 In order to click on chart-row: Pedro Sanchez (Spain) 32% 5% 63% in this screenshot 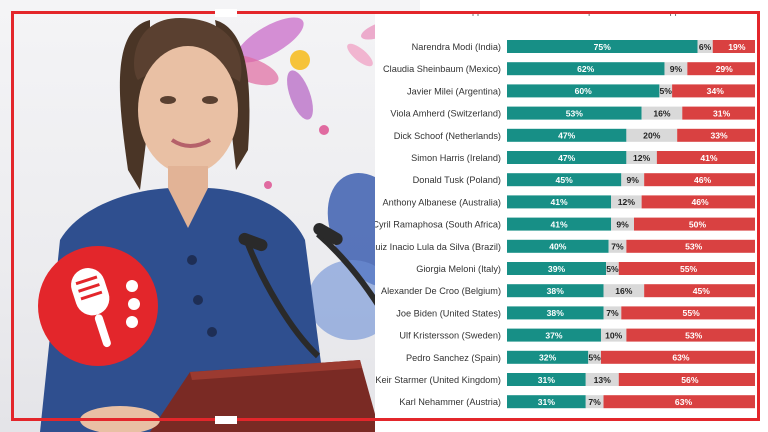, I will do `click(583, 357)`.